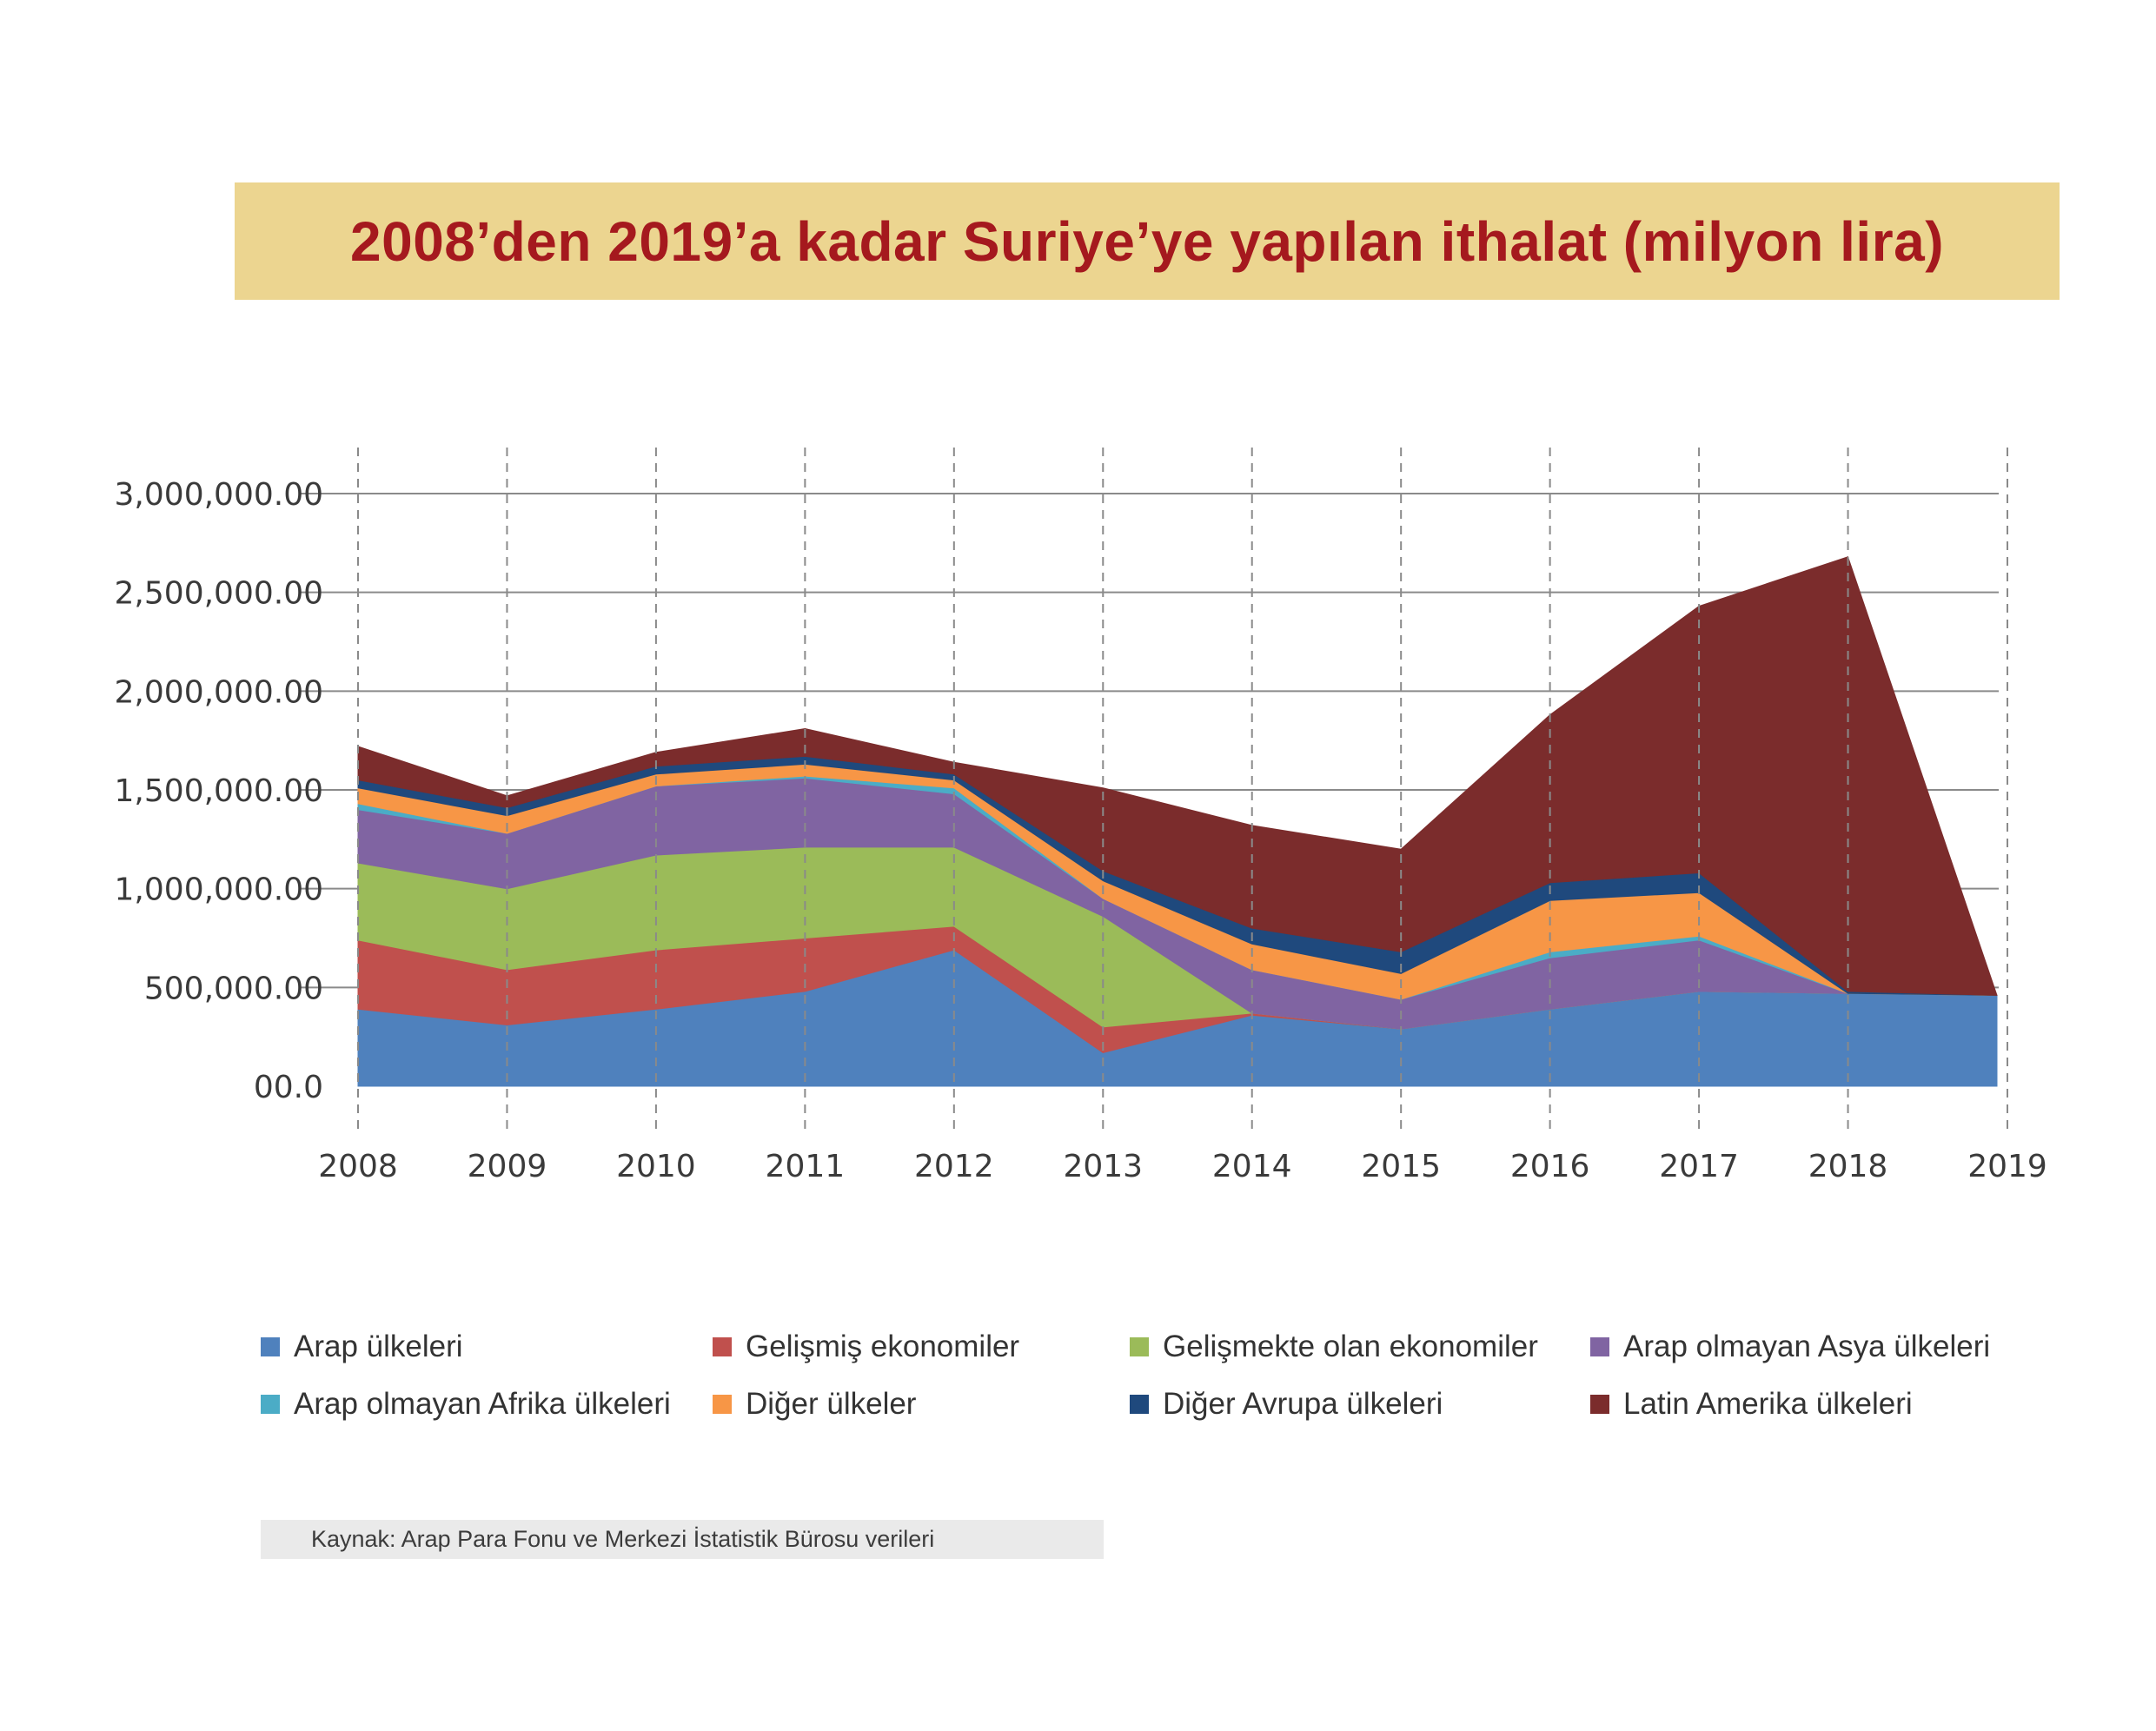  I want to click on legend-label: Diğer Avrupa ülkeleri, so click(1303, 1404).